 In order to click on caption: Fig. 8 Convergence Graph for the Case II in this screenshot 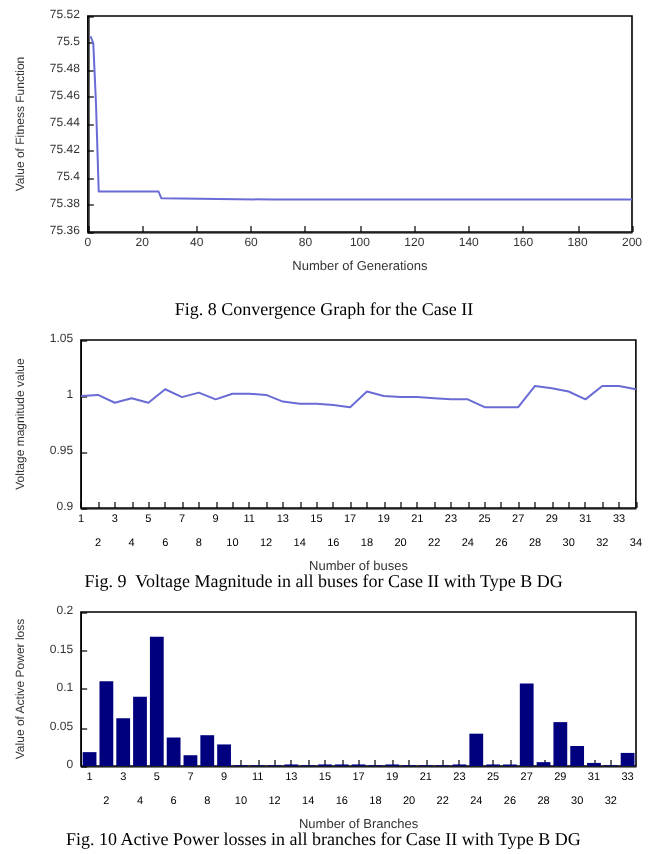, I will do `click(324, 309)`.